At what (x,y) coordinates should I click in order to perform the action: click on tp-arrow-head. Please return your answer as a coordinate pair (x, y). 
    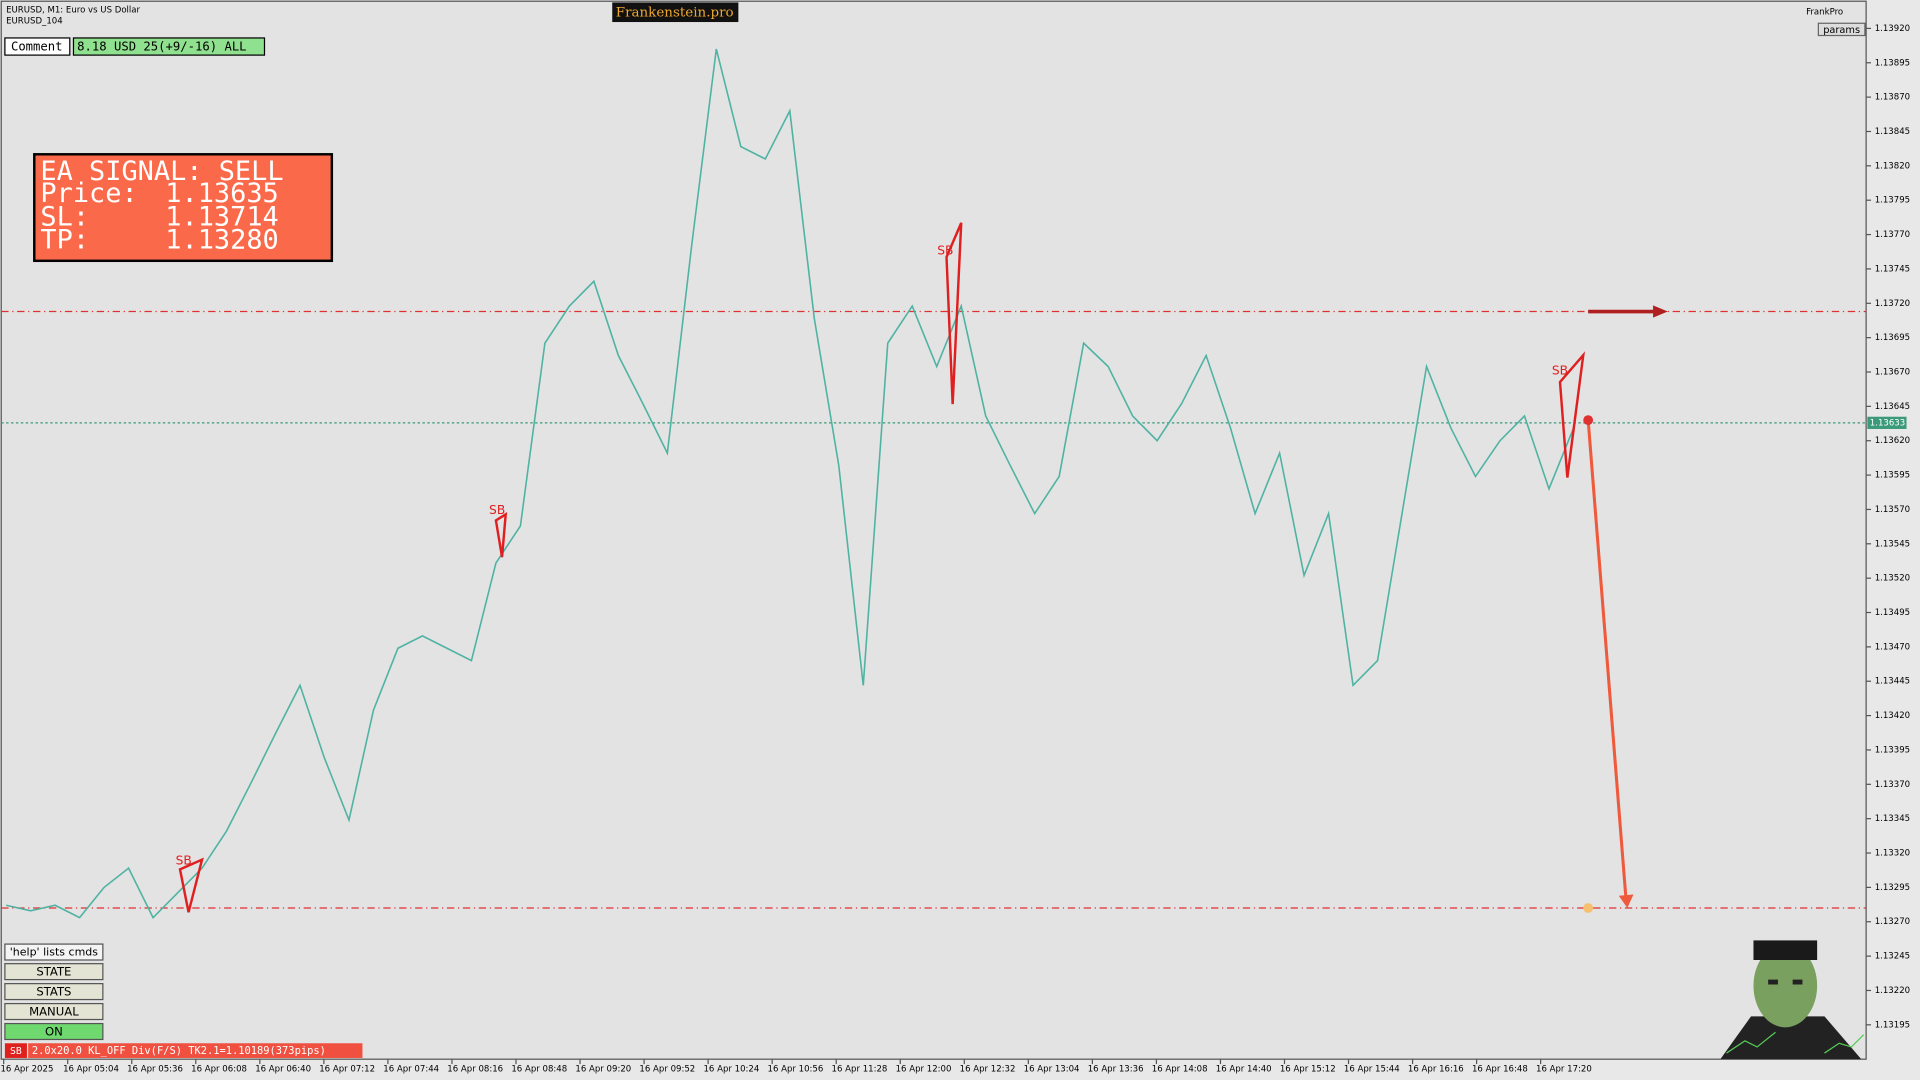
    Looking at the image, I should click on (1626, 901).